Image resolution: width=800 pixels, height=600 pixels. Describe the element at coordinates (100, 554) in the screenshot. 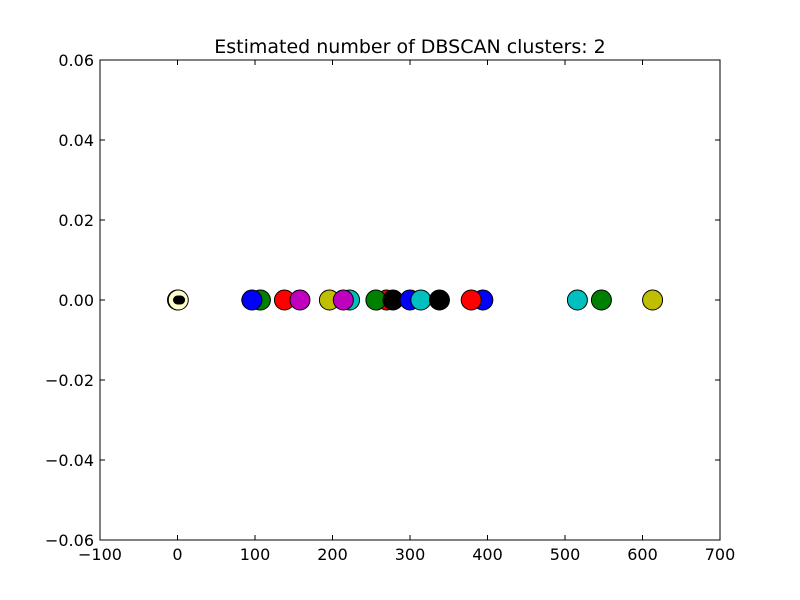

I see `x-tick-label: −100` at that location.